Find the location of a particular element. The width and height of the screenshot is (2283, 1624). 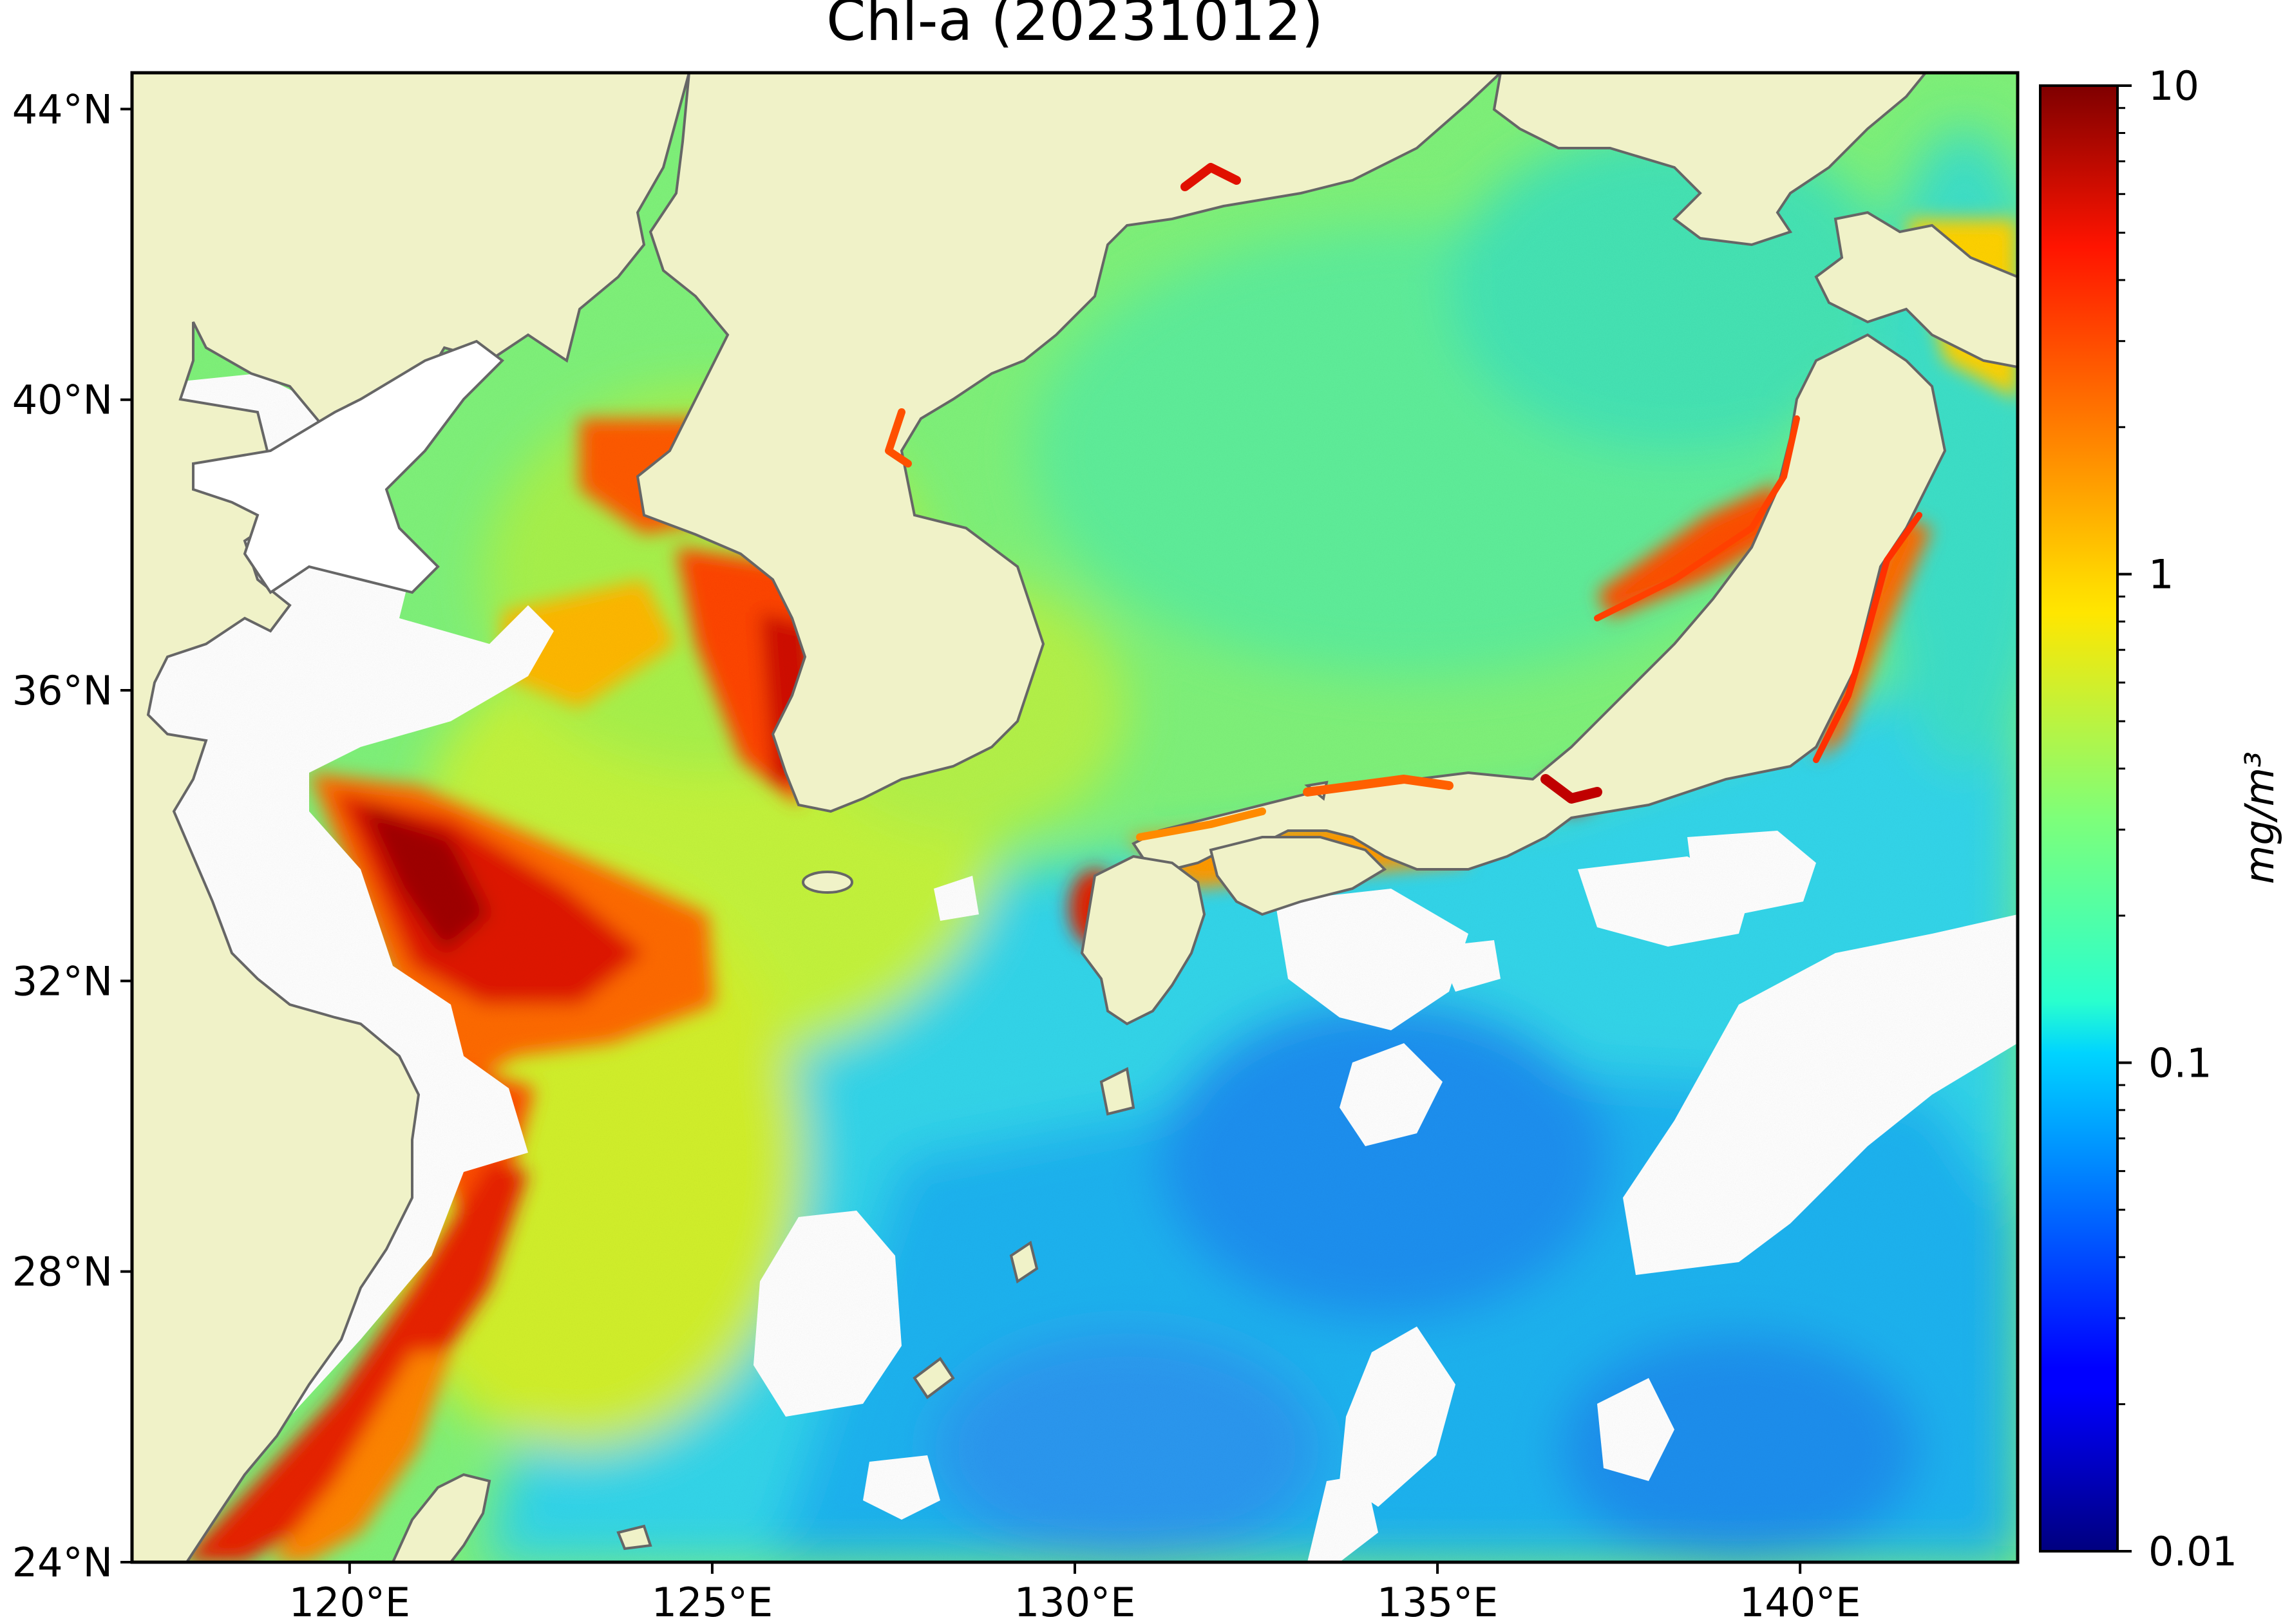

land-taiwan is located at coordinates (441, 1517).